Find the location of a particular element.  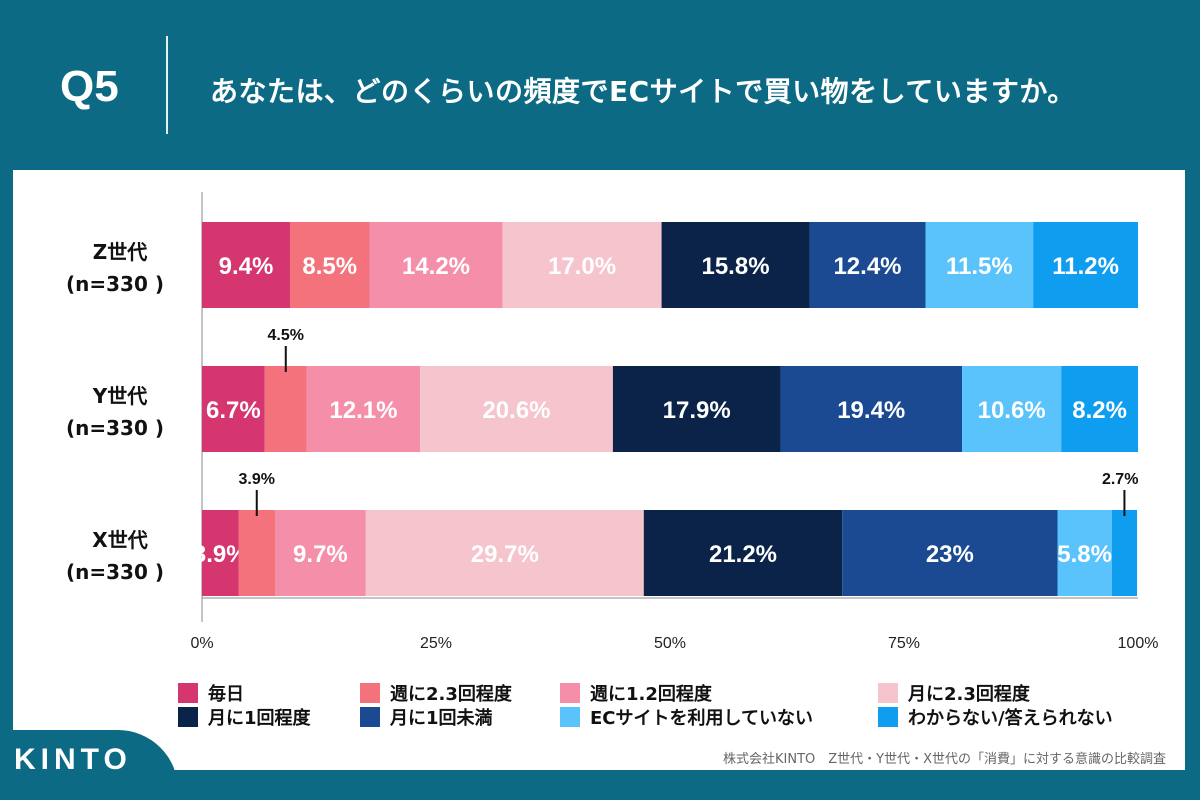

source-note: 株式会社KINTO Z世代・Y世代・X世代の「消費」に対する意識の比較調査 is located at coordinates (944, 759).